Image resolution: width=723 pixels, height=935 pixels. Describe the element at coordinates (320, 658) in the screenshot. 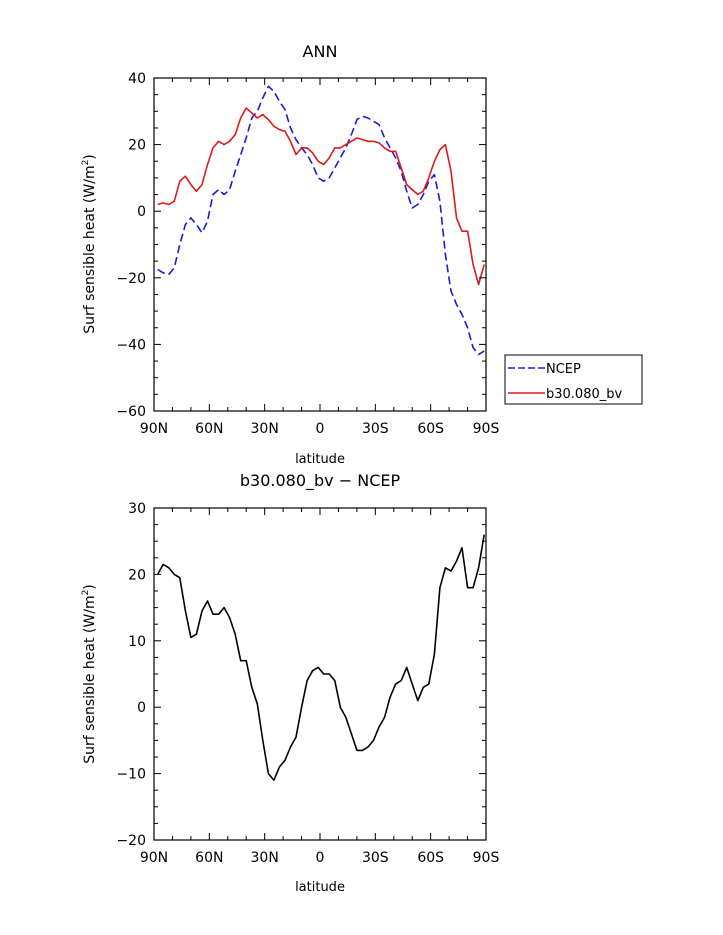

I see `series-line-b30-080-bv-ncep` at that location.